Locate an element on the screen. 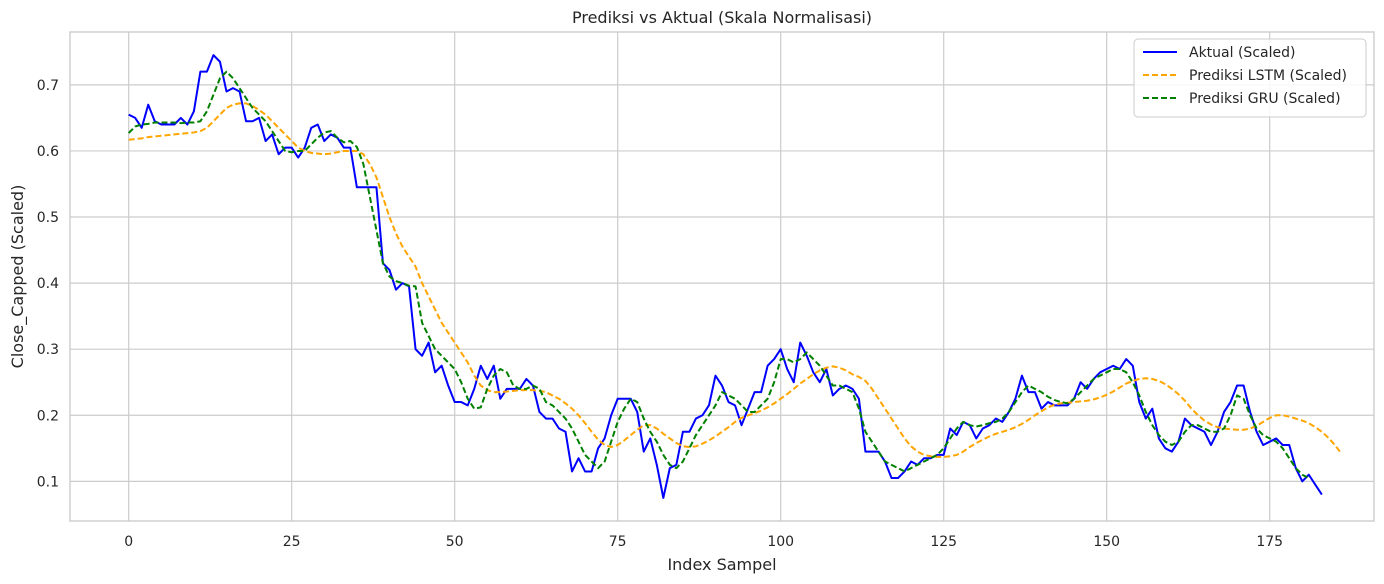 Image resolution: width=1384 pixels, height=584 pixels. y-axis-title: Close_Capped (Scaled) is located at coordinates (18, 277).